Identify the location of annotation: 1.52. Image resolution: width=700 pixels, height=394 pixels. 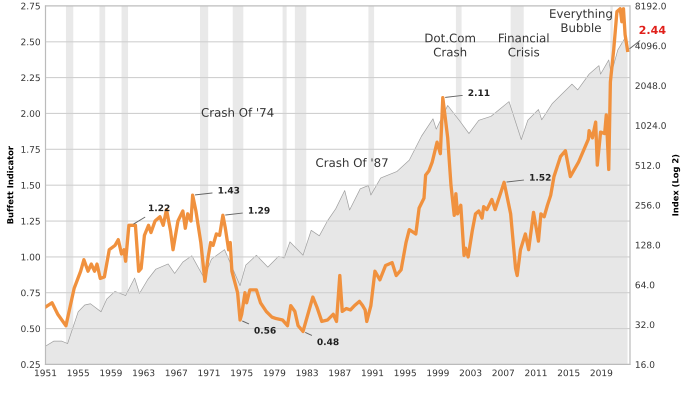
(540, 177).